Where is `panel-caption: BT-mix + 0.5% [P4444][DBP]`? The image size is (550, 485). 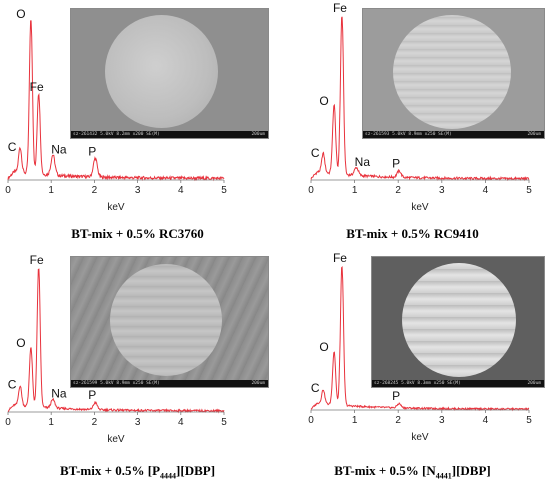 panel-caption: BT-mix + 0.5% [P4444][DBP] is located at coordinates (137, 472).